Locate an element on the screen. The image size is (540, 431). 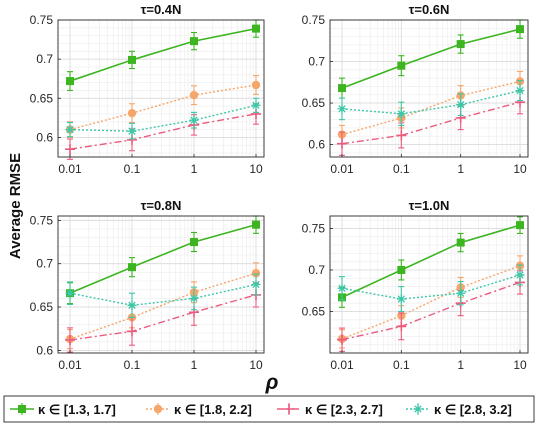
legend-entry: κ ∈ [2.3, 2.7] is located at coordinates (330, 409).